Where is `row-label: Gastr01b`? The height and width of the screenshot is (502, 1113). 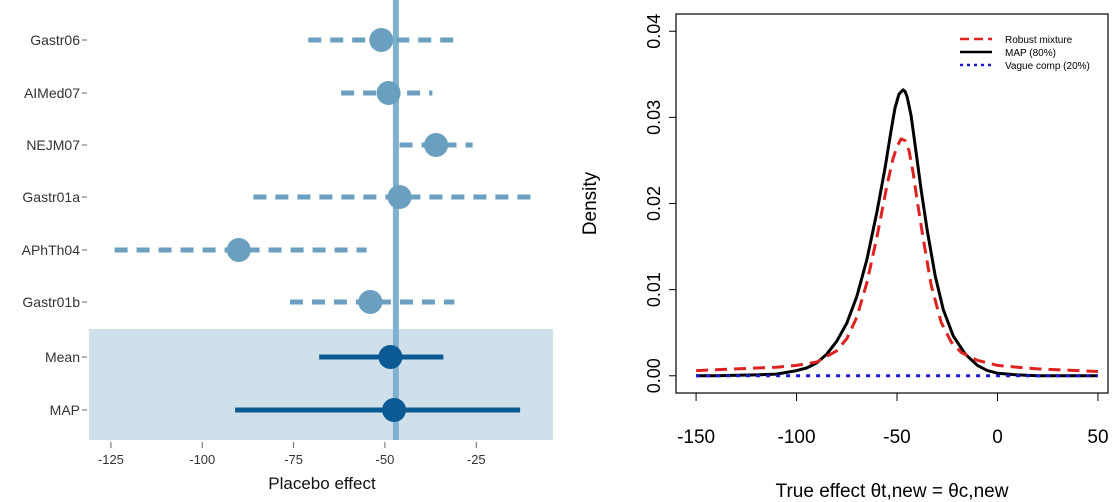 row-label: Gastr01b is located at coordinates (51, 302).